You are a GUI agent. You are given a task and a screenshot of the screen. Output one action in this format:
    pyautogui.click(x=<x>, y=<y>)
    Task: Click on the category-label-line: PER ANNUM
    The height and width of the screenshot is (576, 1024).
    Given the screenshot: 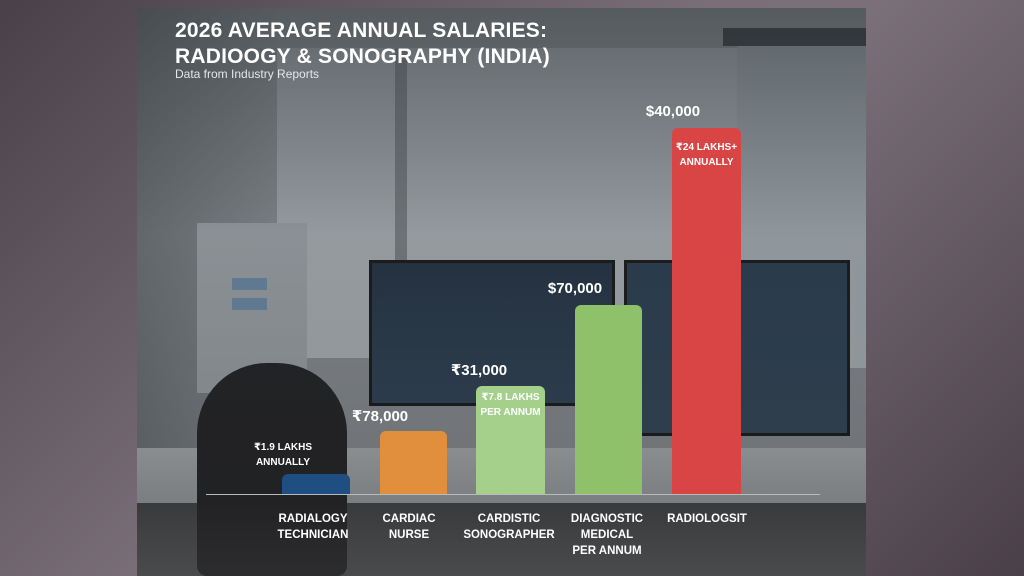 What is the action you would take?
    pyautogui.click(x=607, y=551)
    